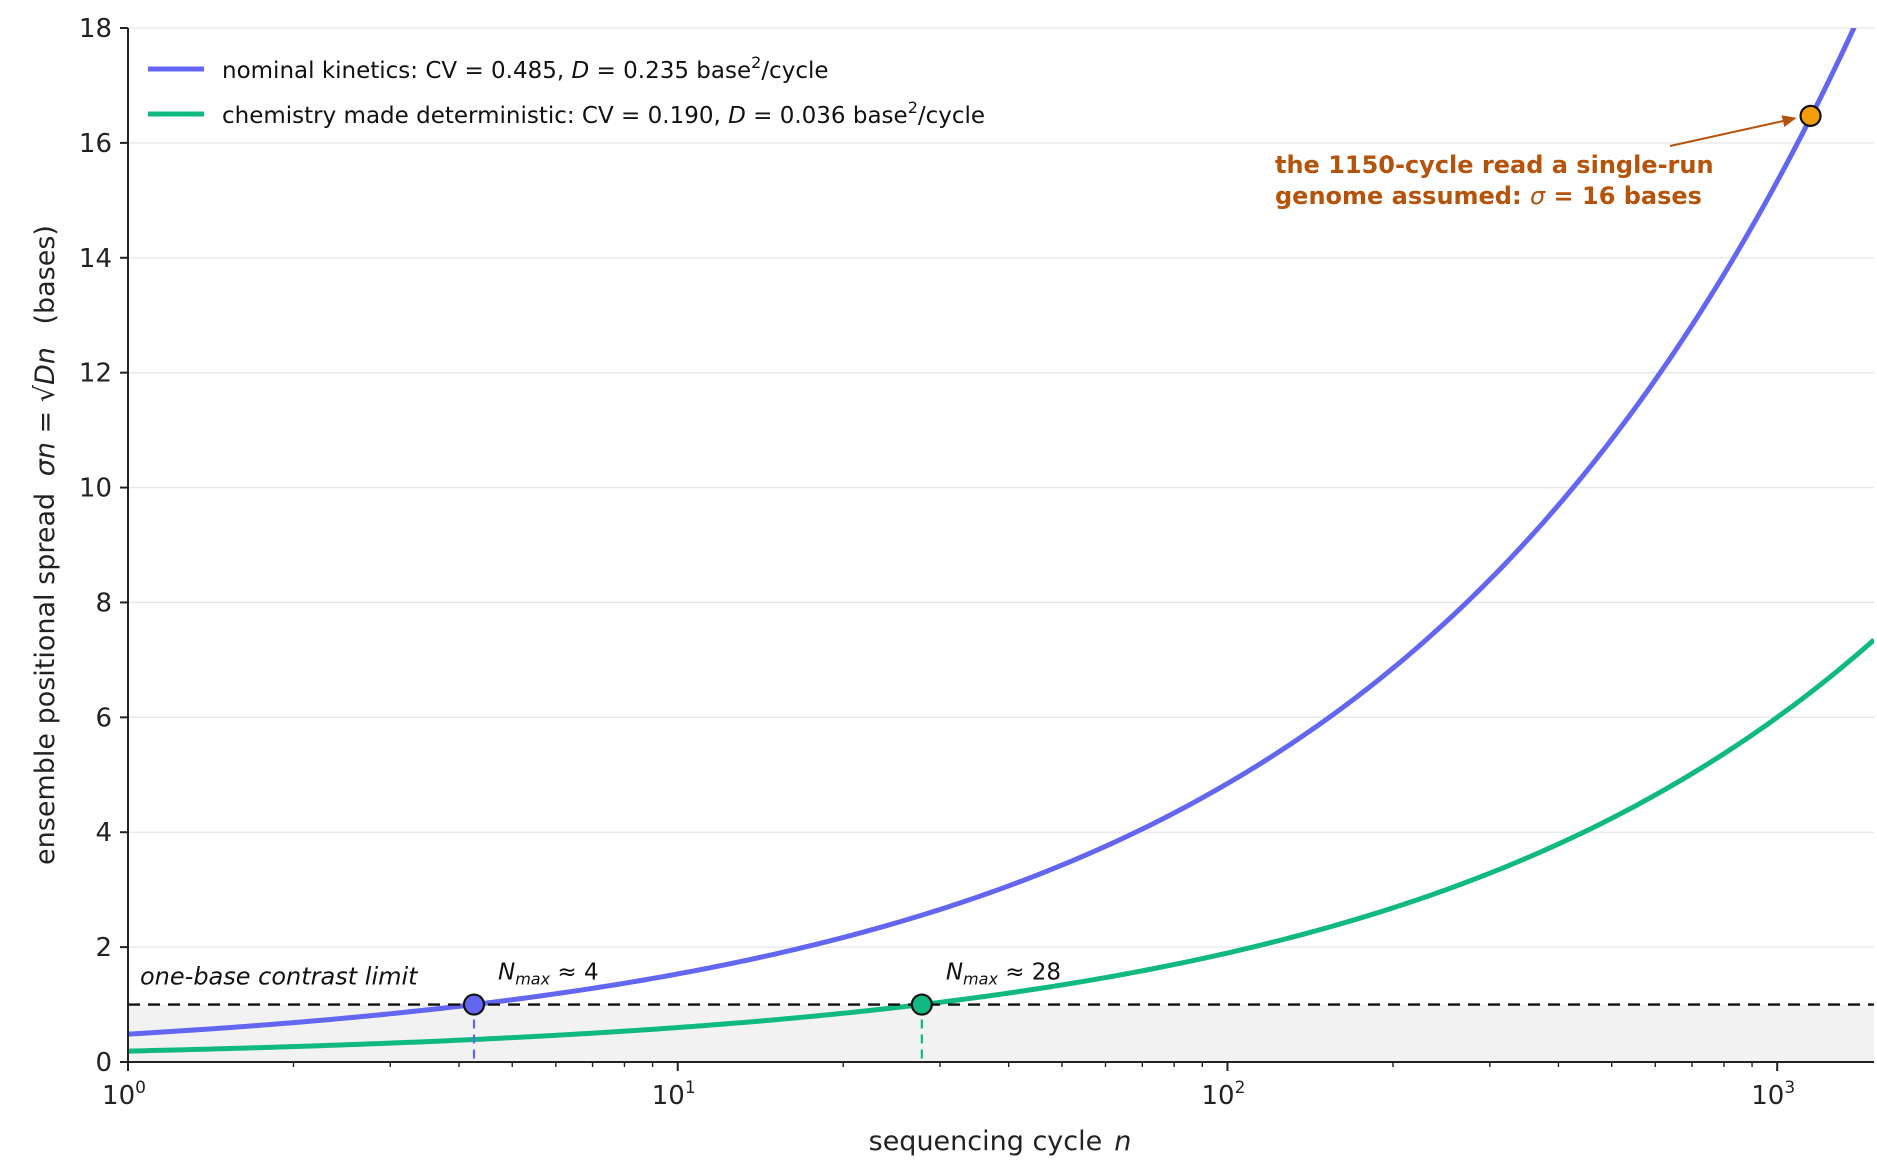 This screenshot has width=1877, height=1168. Describe the element at coordinates (761, 1011) in the screenshot. I see `crossing-markers: Nmax ≈ 4 Nmax ≈ 28` at that location.